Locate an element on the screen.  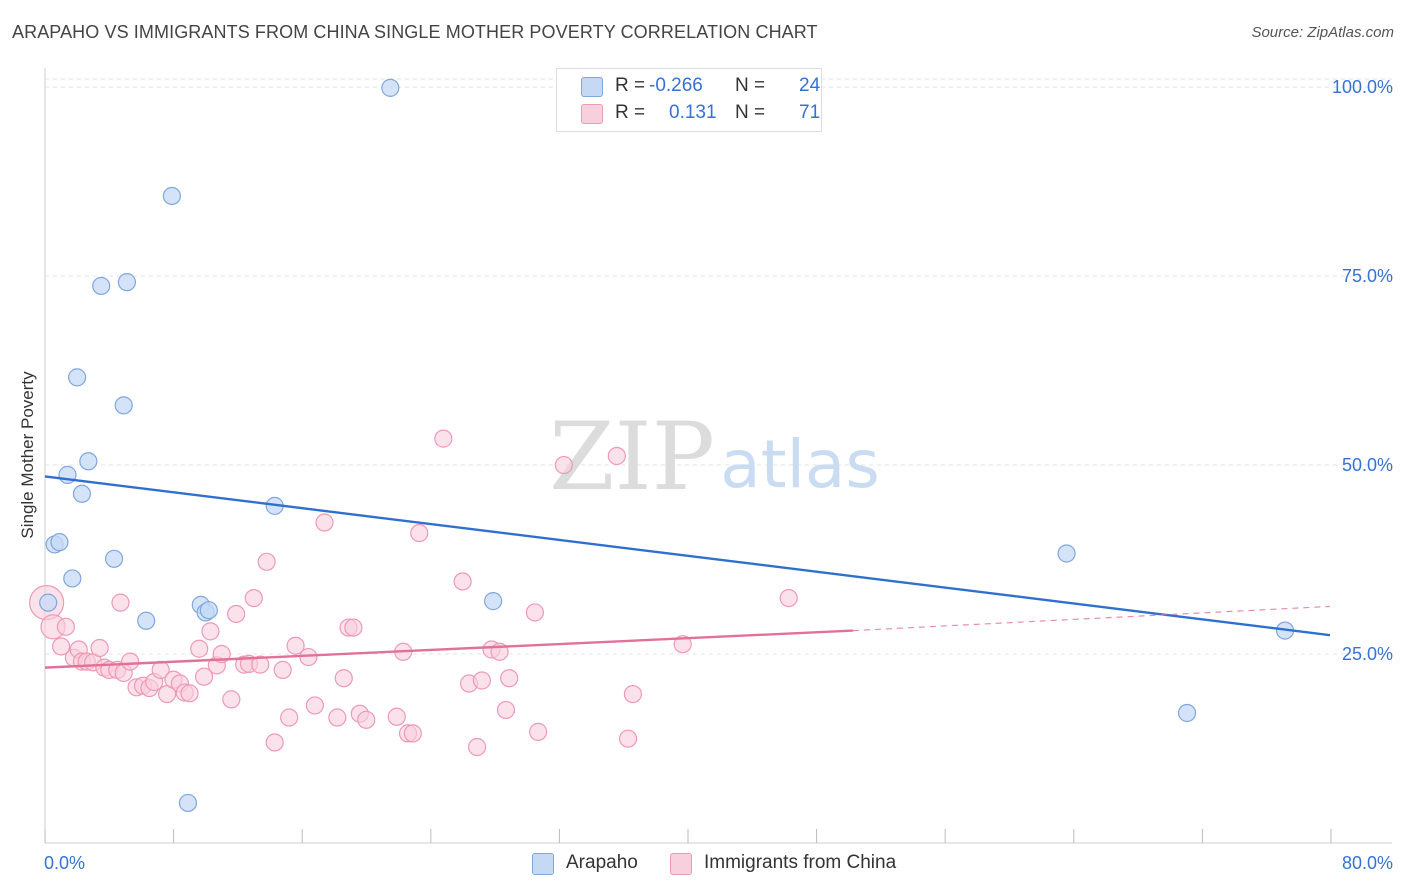
china-legend-label: Immigrants from China is located at coordinates (800, 862).